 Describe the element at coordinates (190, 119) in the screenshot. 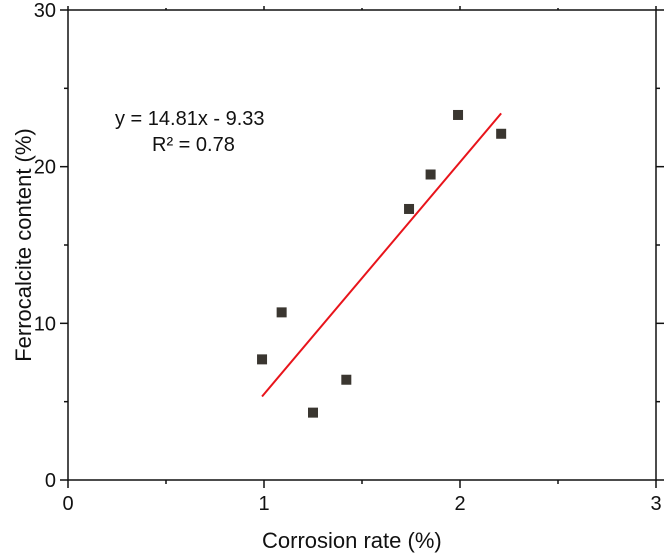

I see `equation-label: y = 14.81x - 9.33` at that location.